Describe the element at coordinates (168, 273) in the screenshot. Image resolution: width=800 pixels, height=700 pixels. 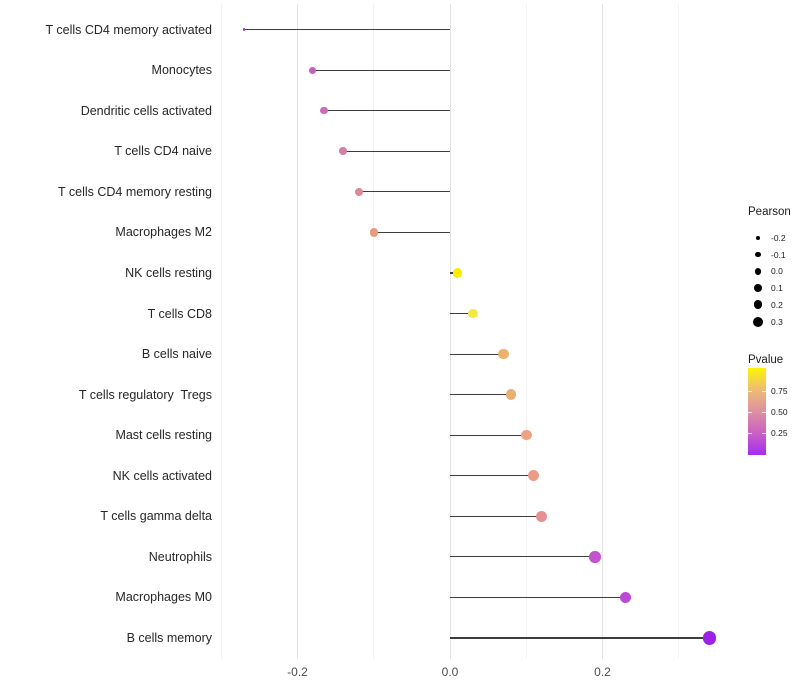
I see `row-label: NK cells resting` at that location.